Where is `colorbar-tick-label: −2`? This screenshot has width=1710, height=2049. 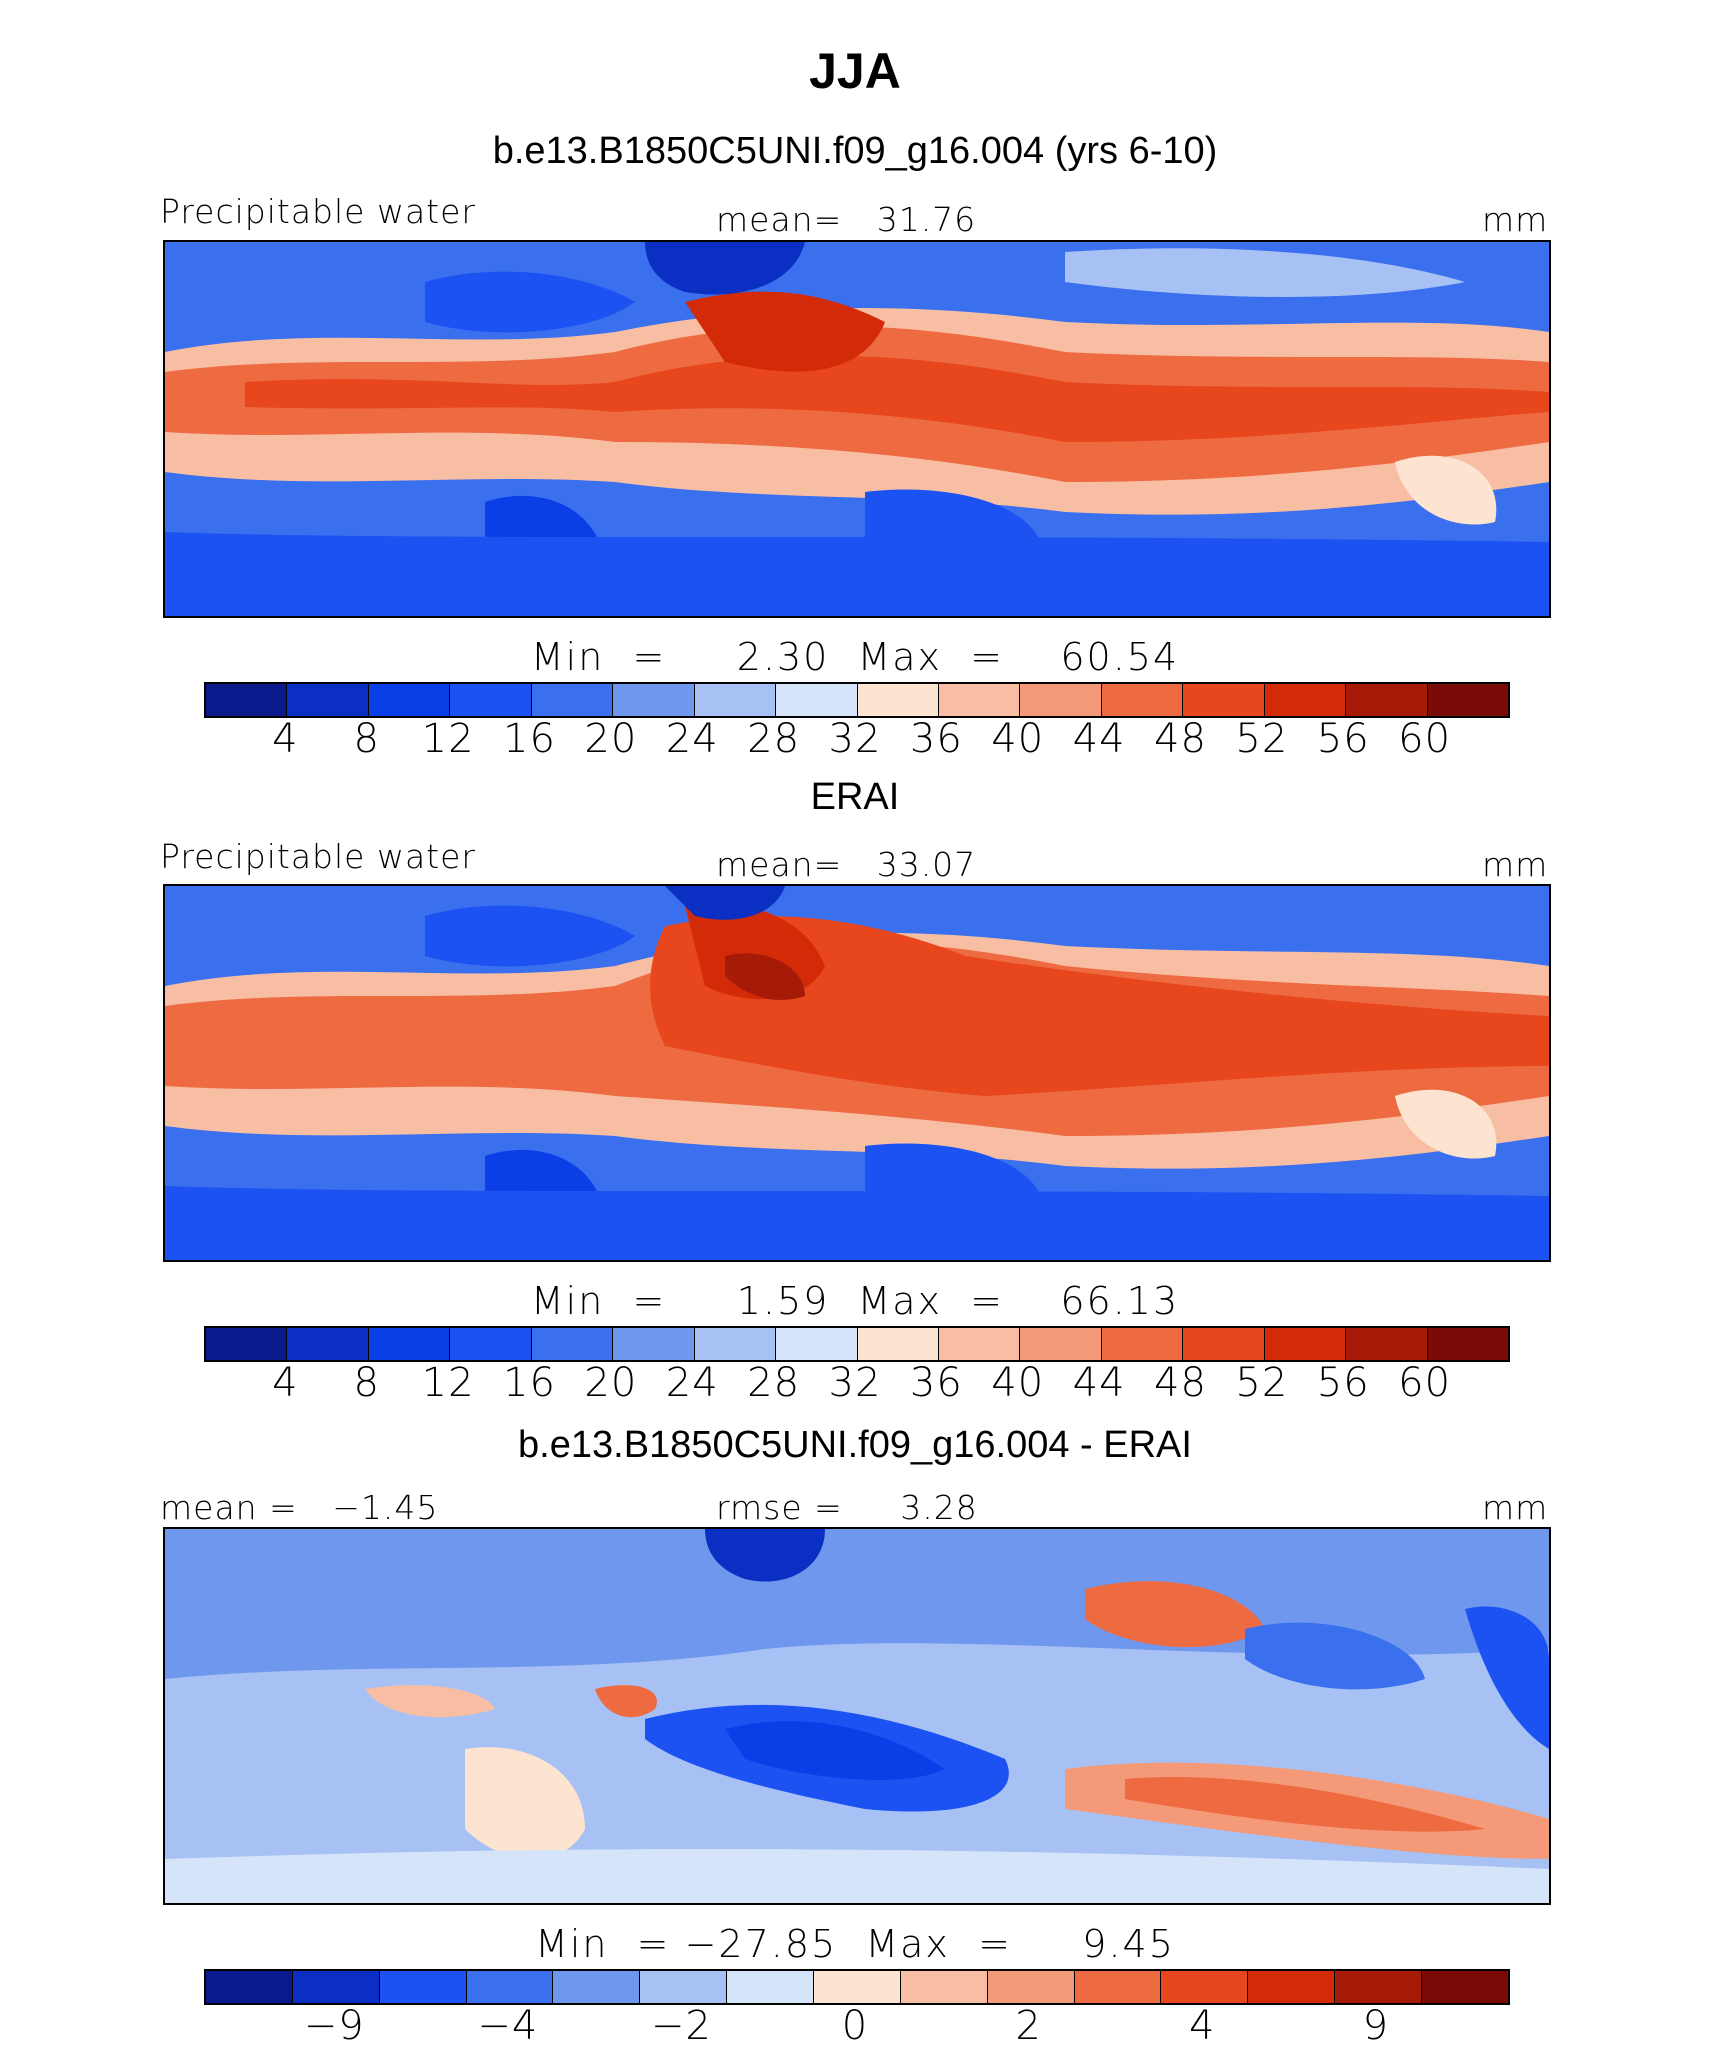 colorbar-tick-label: −2 is located at coordinates (681, 2026).